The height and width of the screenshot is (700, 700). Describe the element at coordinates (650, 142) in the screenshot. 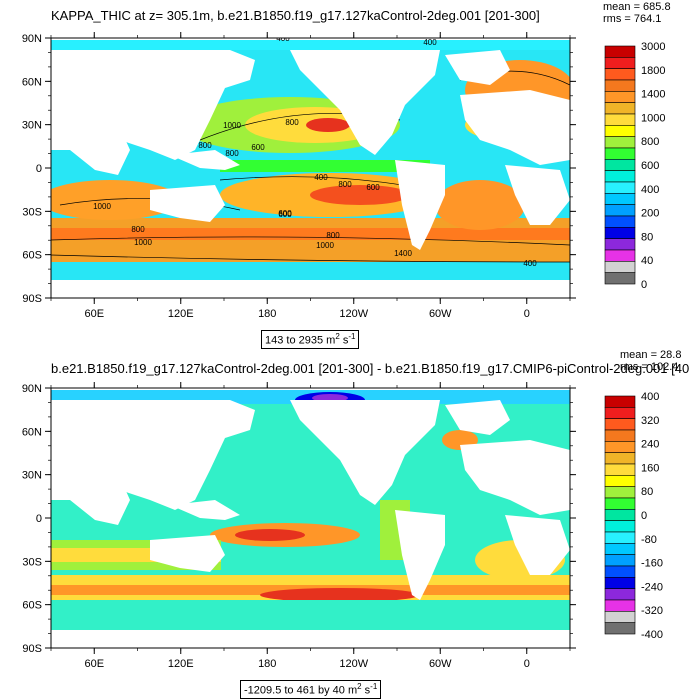

I see `colorbar-label: 800` at that location.